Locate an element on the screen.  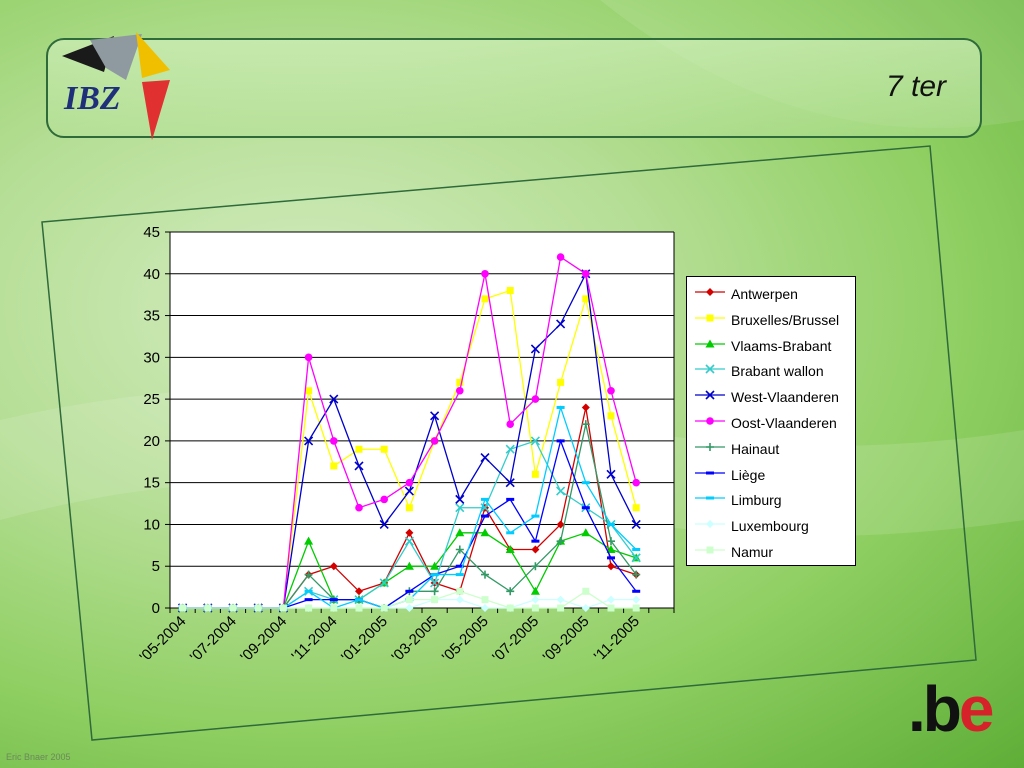
logo-text: IBZ is located at coordinates (92, 98).